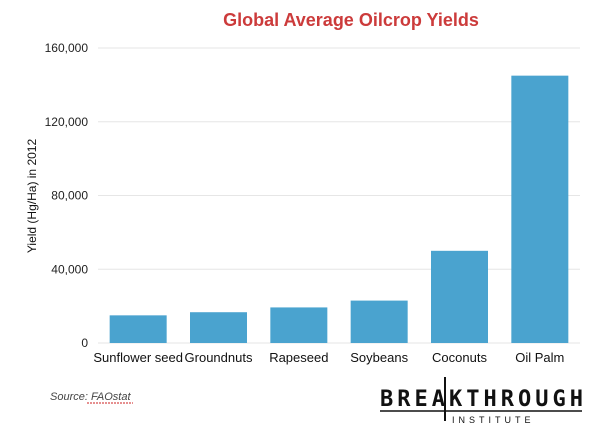  What do you see at coordinates (70, 397) in the screenshot?
I see `source-prefix: Source:` at bounding box center [70, 397].